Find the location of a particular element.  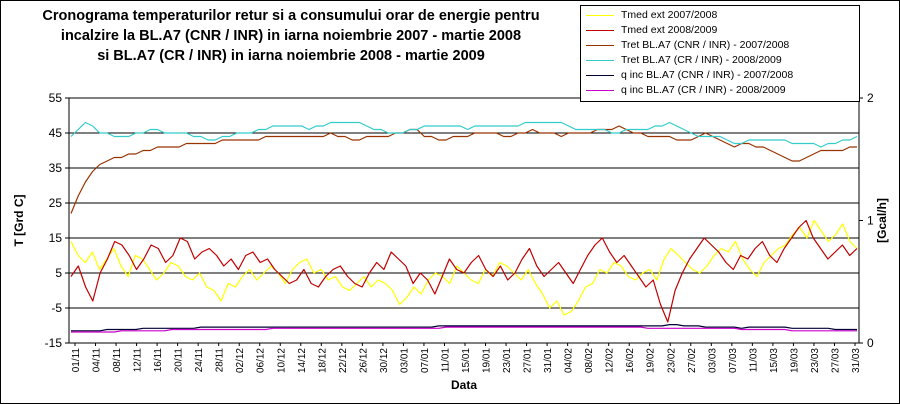

x-tick-label: 16/02 is located at coordinates (630, 360).